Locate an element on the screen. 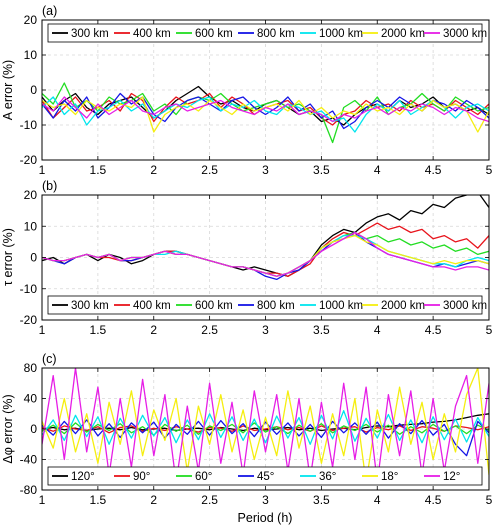  y-axis-title-a: A error (%) is located at coordinates (8, 90).